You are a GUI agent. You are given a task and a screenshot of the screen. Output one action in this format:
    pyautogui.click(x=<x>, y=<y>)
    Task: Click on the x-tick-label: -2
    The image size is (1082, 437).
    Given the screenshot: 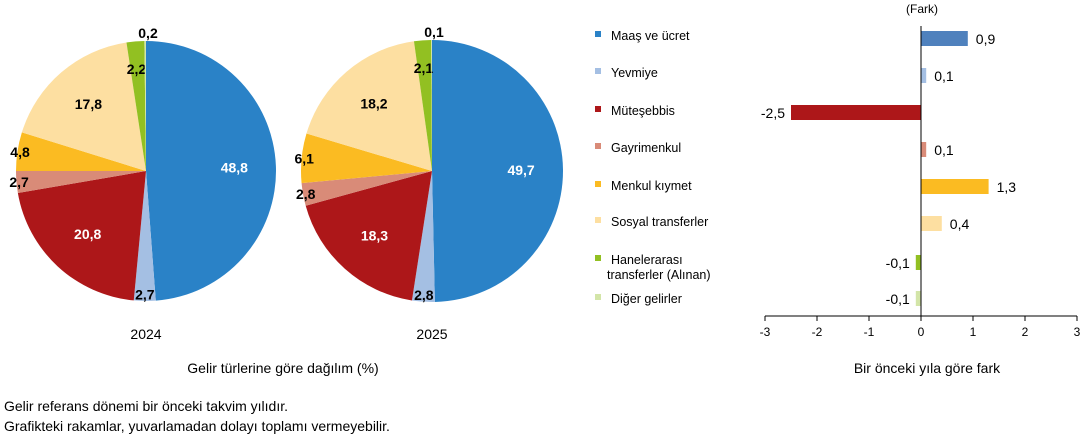 What is the action you would take?
    pyautogui.click(x=817, y=332)
    